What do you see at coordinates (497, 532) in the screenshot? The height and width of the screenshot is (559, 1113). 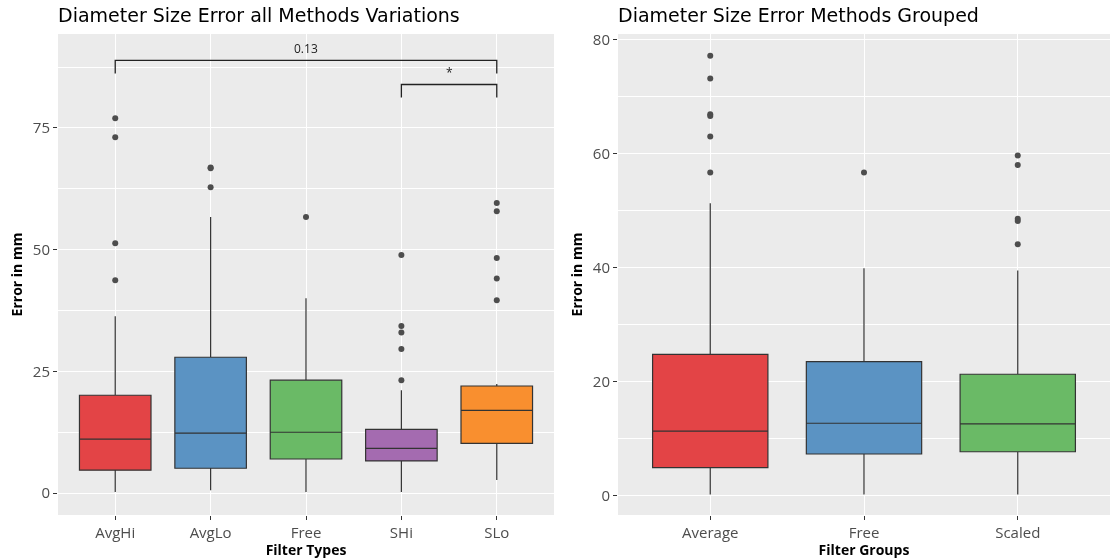 I see `x-tick-label: SLo` at bounding box center [497, 532].